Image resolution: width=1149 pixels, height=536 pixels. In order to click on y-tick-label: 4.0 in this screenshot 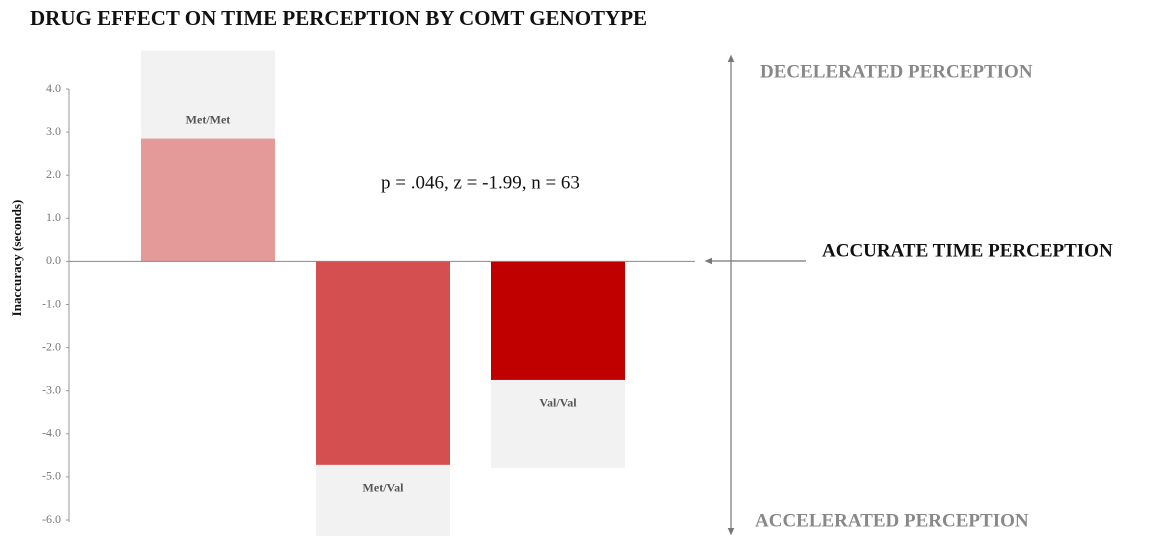, I will do `click(53, 88)`.